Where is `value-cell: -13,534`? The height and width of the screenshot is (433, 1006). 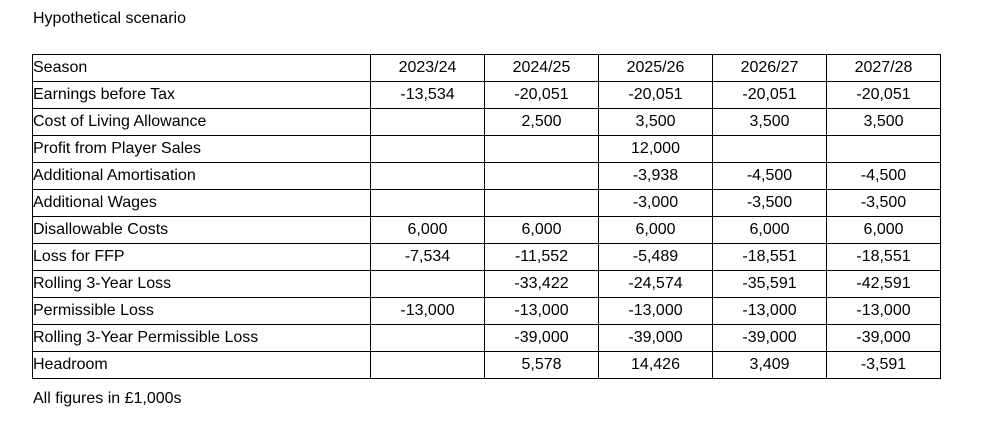
value-cell: -13,534 is located at coordinates (427, 95).